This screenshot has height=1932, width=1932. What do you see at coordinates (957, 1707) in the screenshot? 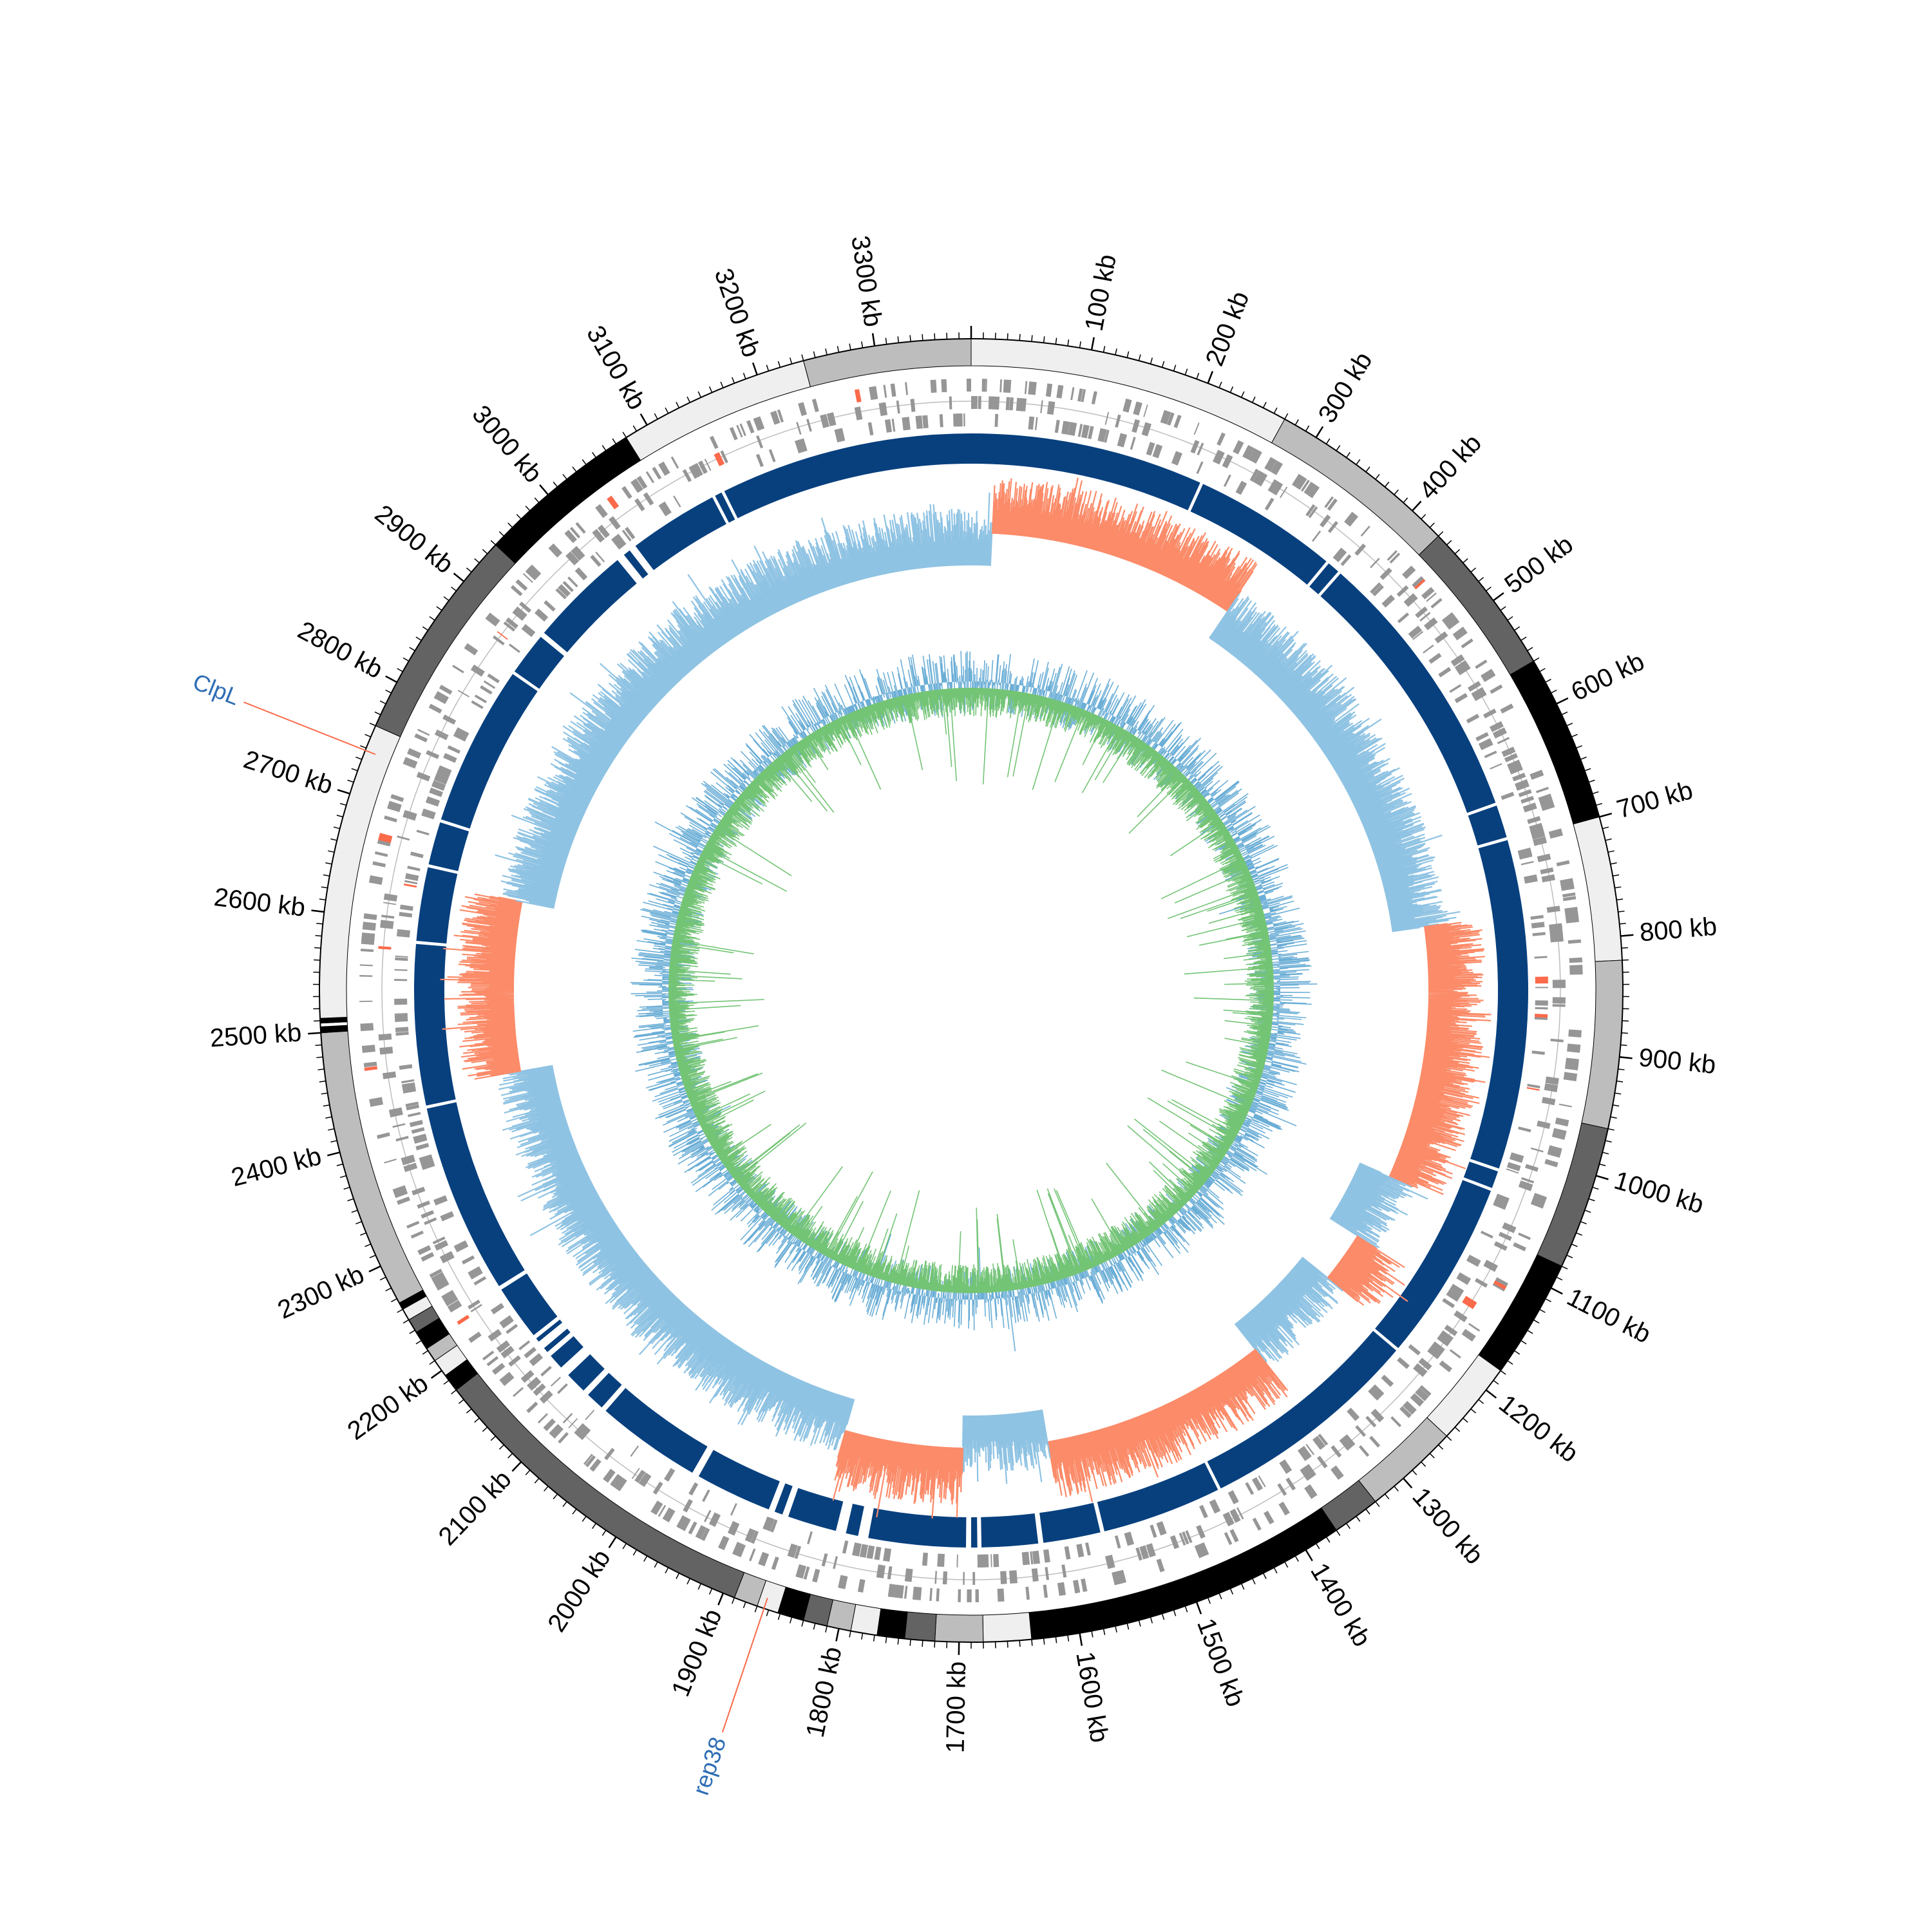
I see `tick-label: 1700 kb` at bounding box center [957, 1707].